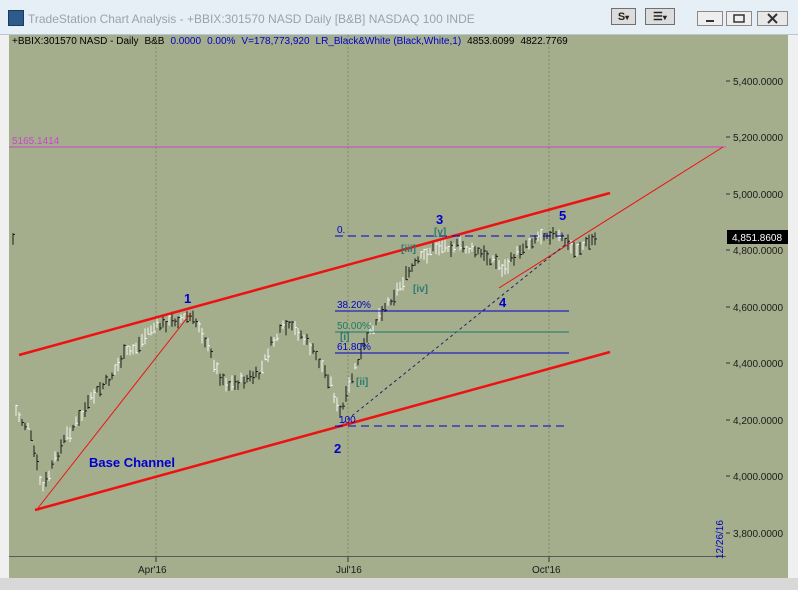 The image size is (798, 590). I want to click on time-tick-apr: Apr'16, so click(152, 570).